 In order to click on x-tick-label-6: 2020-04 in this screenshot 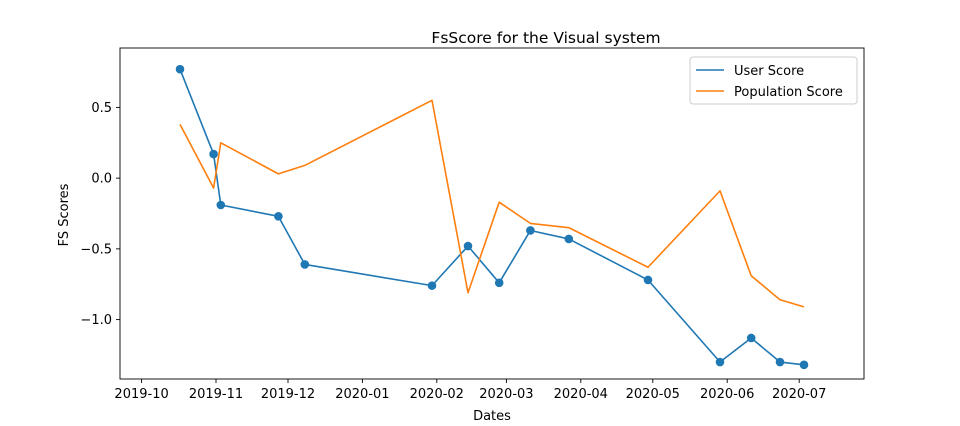, I will do `click(581, 394)`.